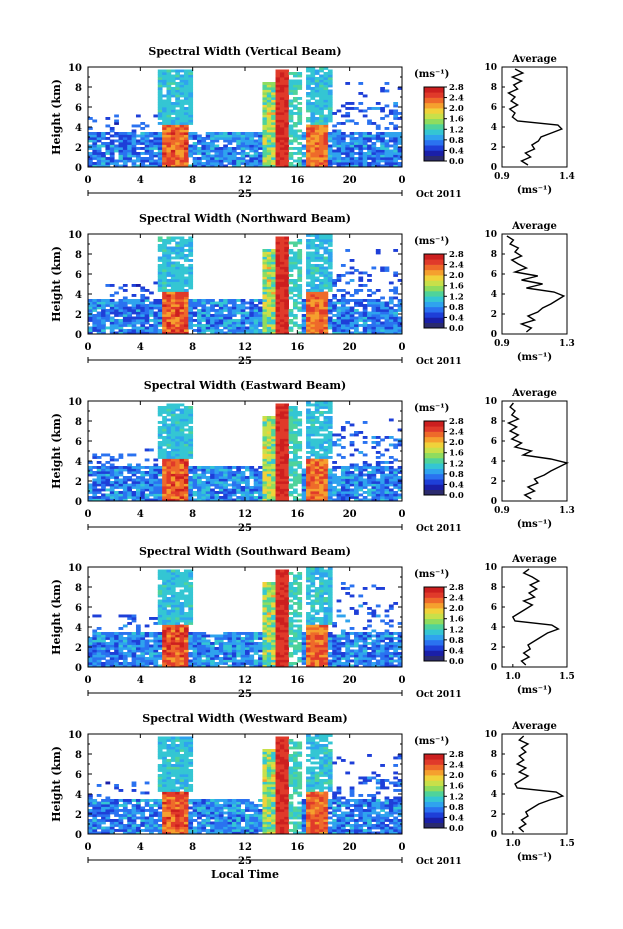 Image resolution: width=623 pixels, height=929 pixels. Describe the element at coordinates (456, 318) in the screenshot. I see `colorbar-tick-label: 0.4` at that location.